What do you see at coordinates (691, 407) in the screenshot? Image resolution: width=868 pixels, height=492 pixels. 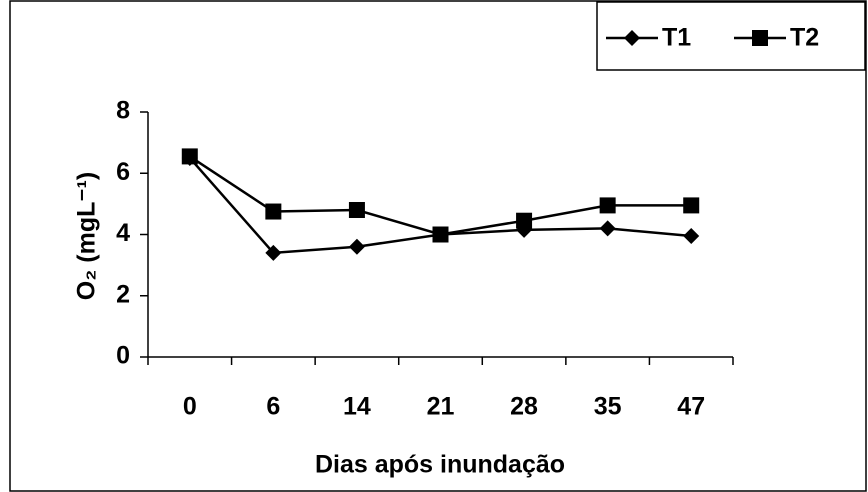 I see `x-tick-label: 47` at bounding box center [691, 407].